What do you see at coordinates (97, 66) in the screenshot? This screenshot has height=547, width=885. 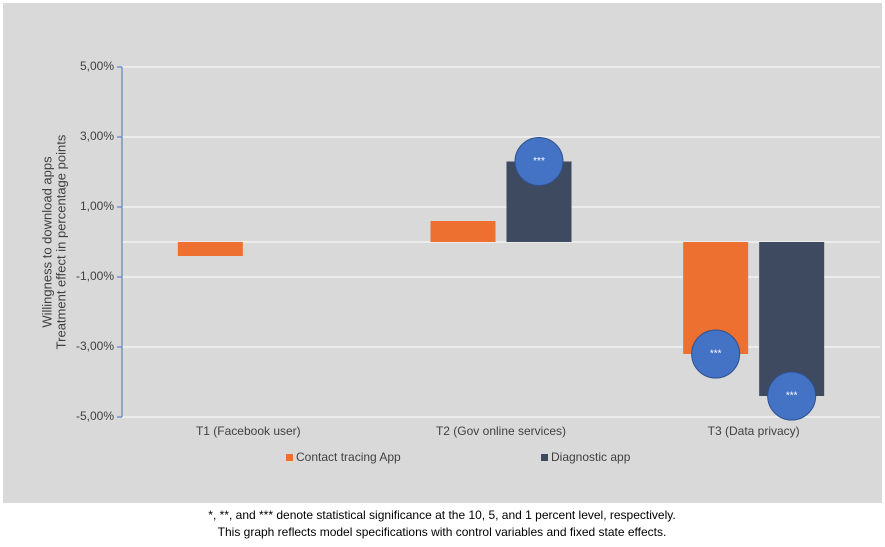 I see `y-tick-label: 5,00%` at bounding box center [97, 66].